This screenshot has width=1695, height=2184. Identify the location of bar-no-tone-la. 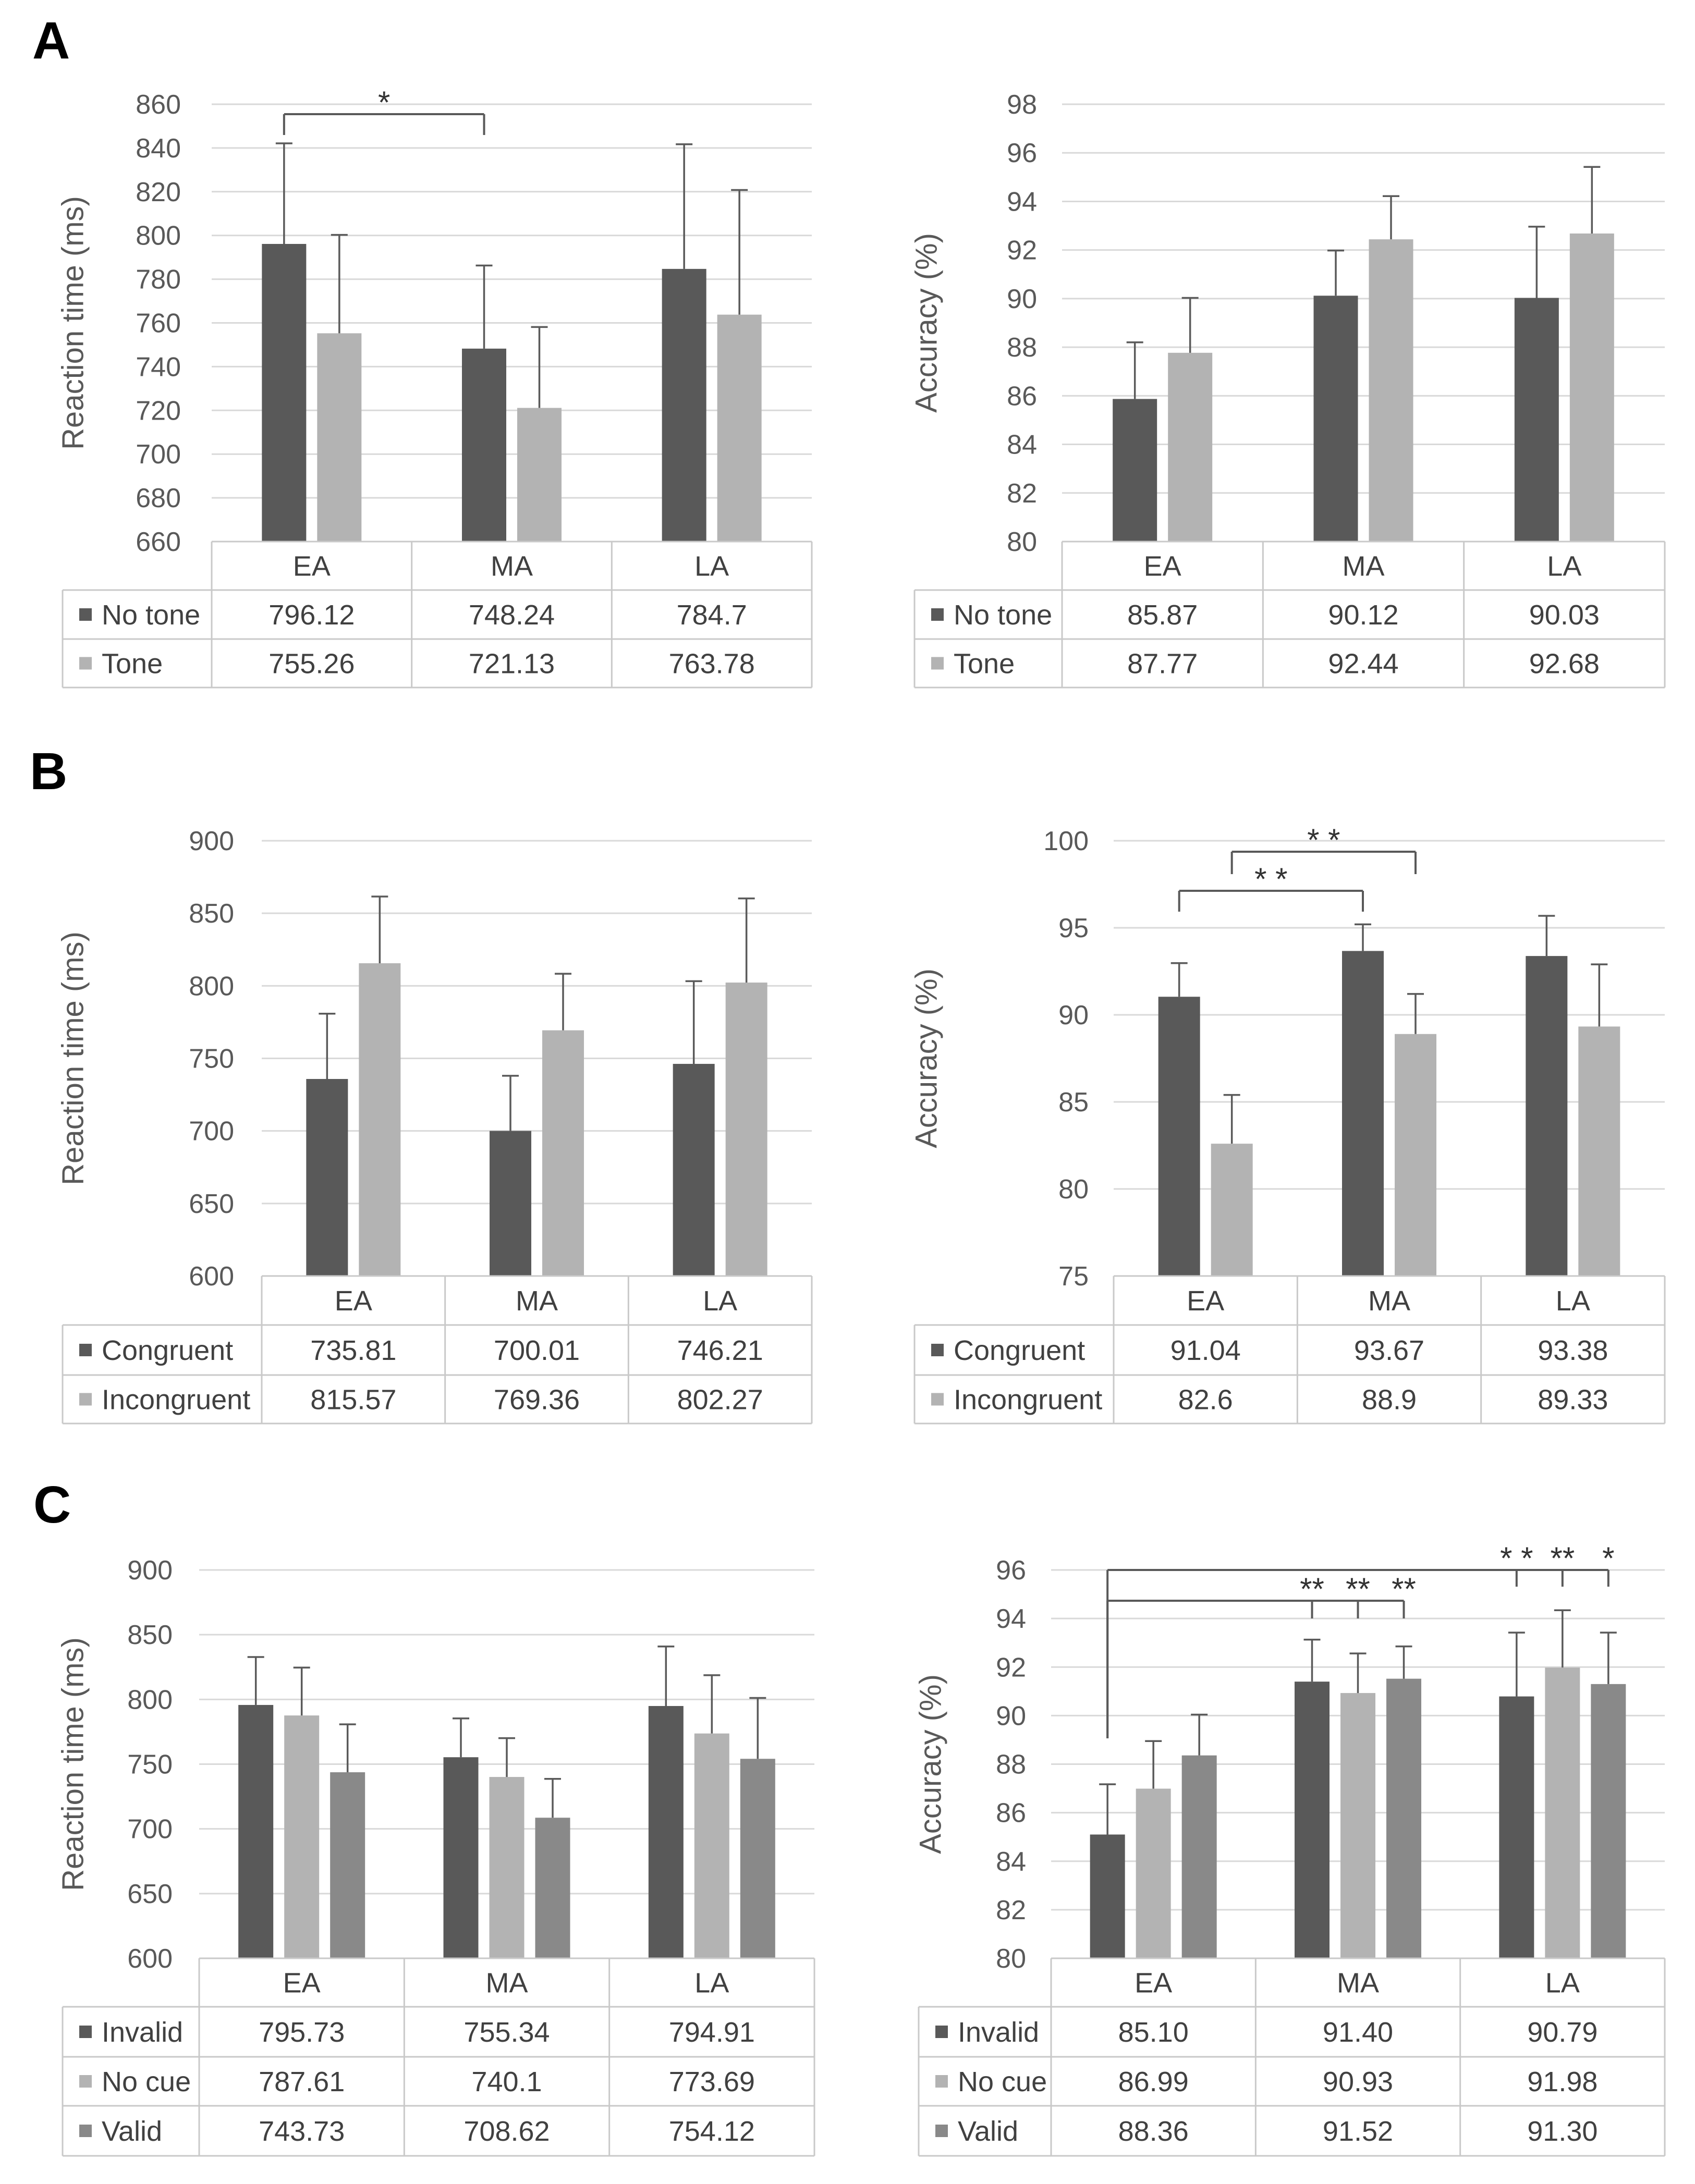
(684, 405).